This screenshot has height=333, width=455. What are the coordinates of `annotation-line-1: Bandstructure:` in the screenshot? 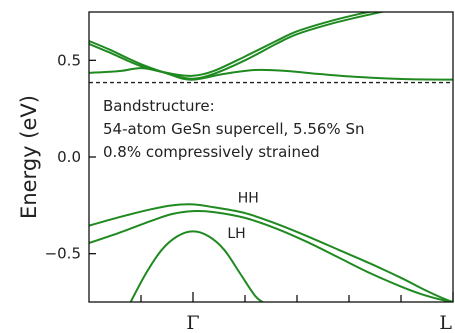 It's located at (159, 106).